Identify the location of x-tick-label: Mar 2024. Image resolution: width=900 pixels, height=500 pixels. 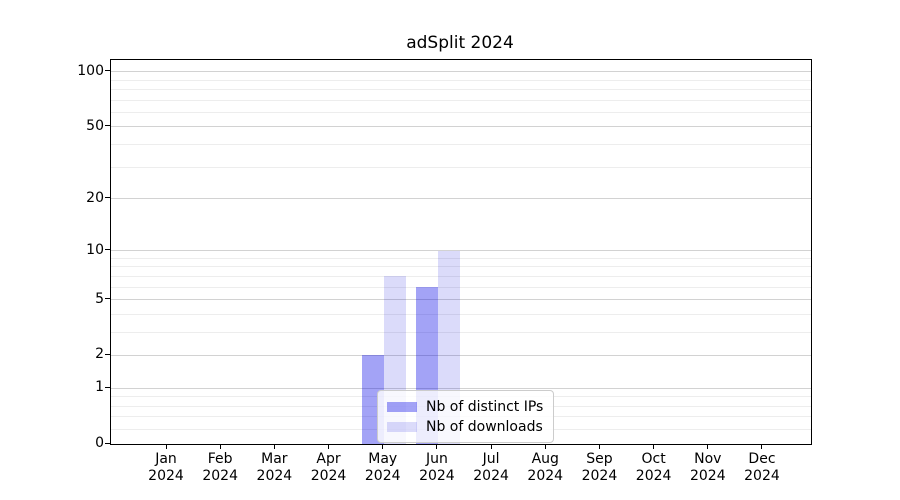
(274, 468).